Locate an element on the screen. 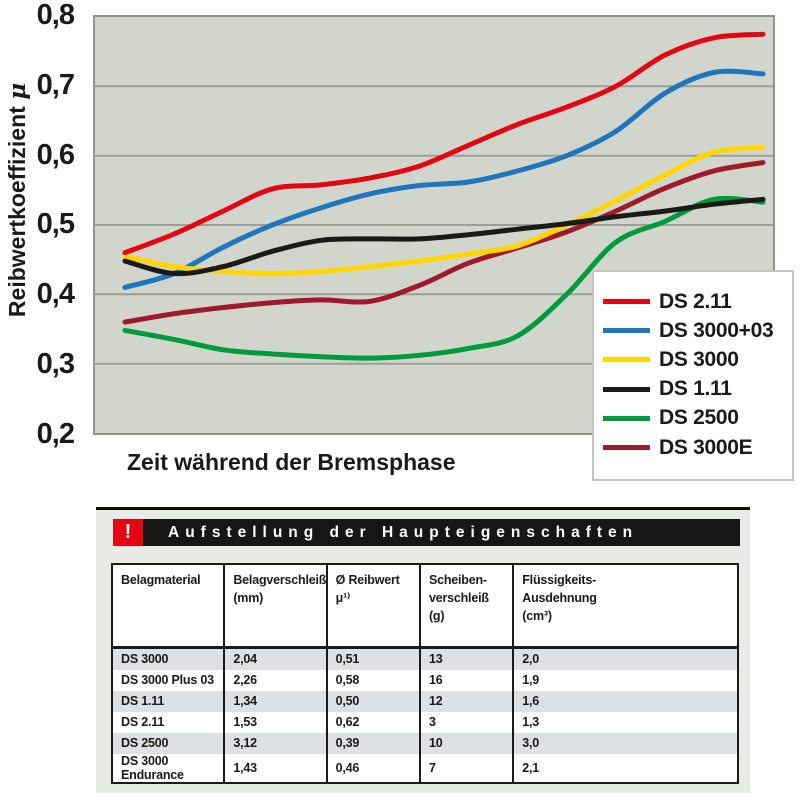  column-header: Scheiben- verschleiß (g) is located at coordinates (467, 606).